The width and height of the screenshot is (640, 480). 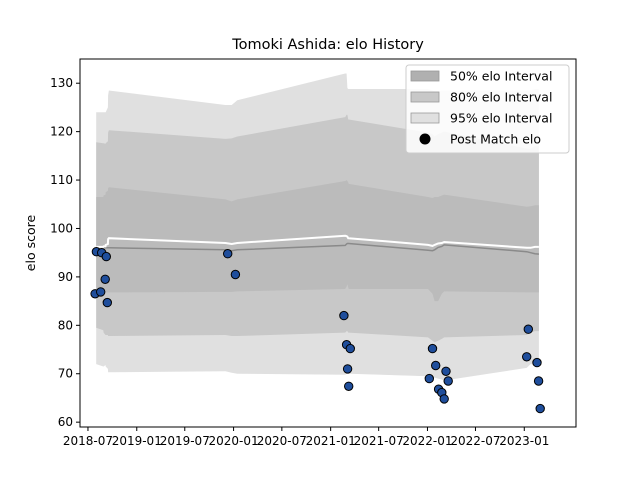 I want to click on y-tick-label: 60, so click(x=65, y=422).